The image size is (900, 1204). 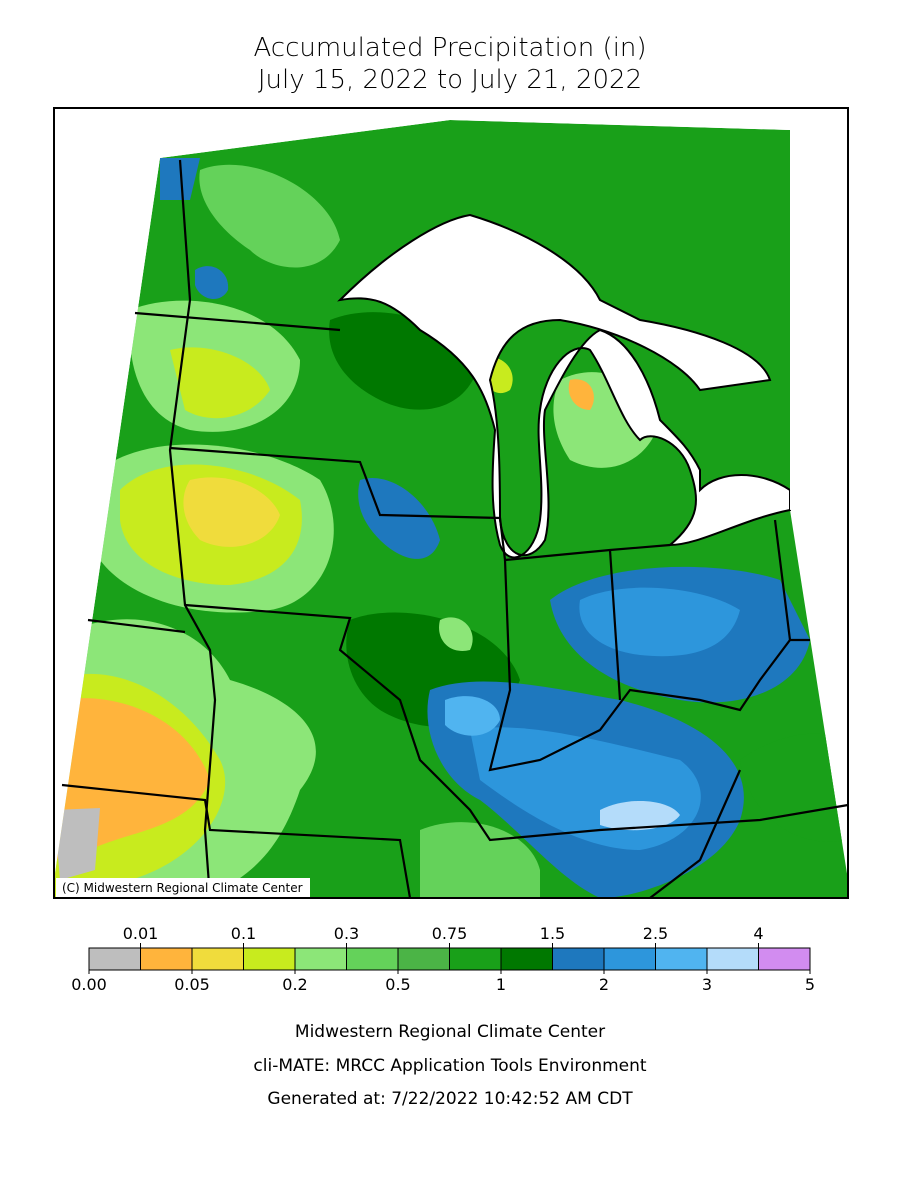 I want to click on credit: (C) Midwestern Regional Climate Center, so click(x=182, y=888).